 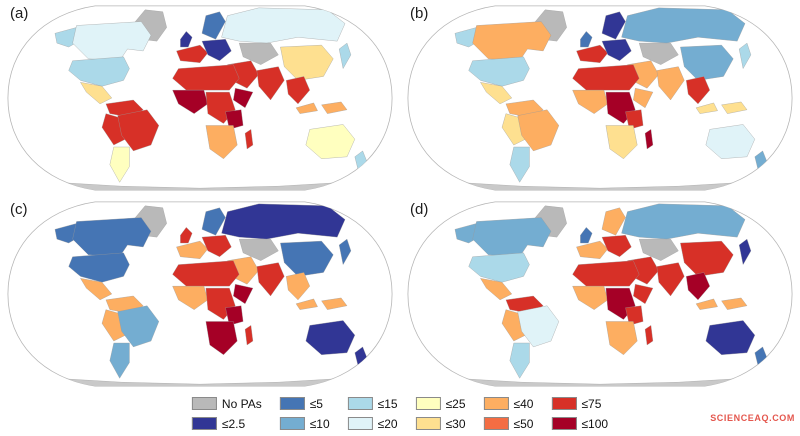 What do you see at coordinates (595, 423) in the screenshot?
I see `legend-label: ≤100` at bounding box center [595, 423].